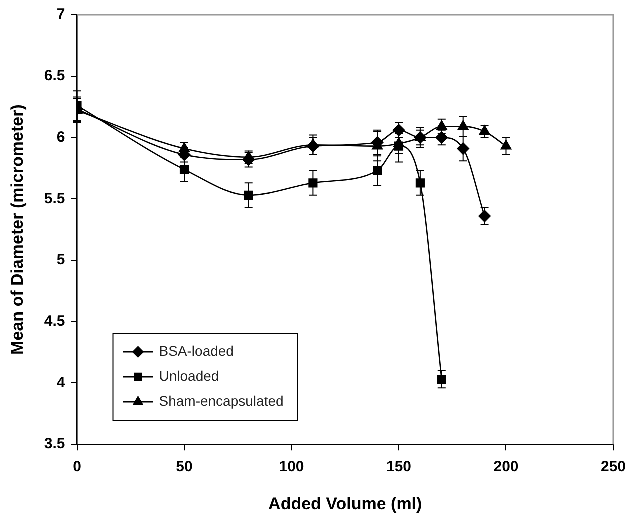 The width and height of the screenshot is (634, 521). Describe the element at coordinates (506, 467) in the screenshot. I see `x-tick-label: 200` at that location.